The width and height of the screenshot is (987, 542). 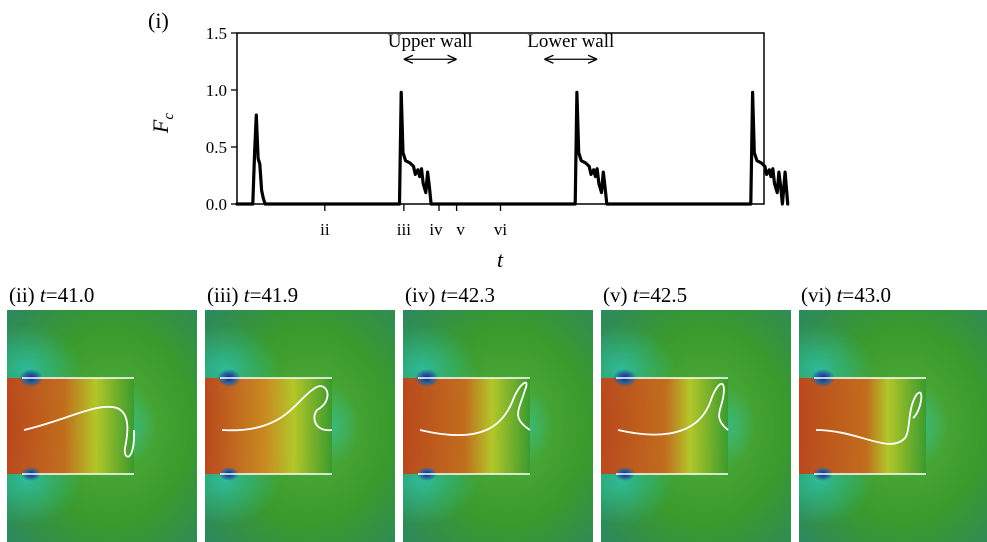 I want to click on y-axis-label: Fc, so click(x=162, y=123).